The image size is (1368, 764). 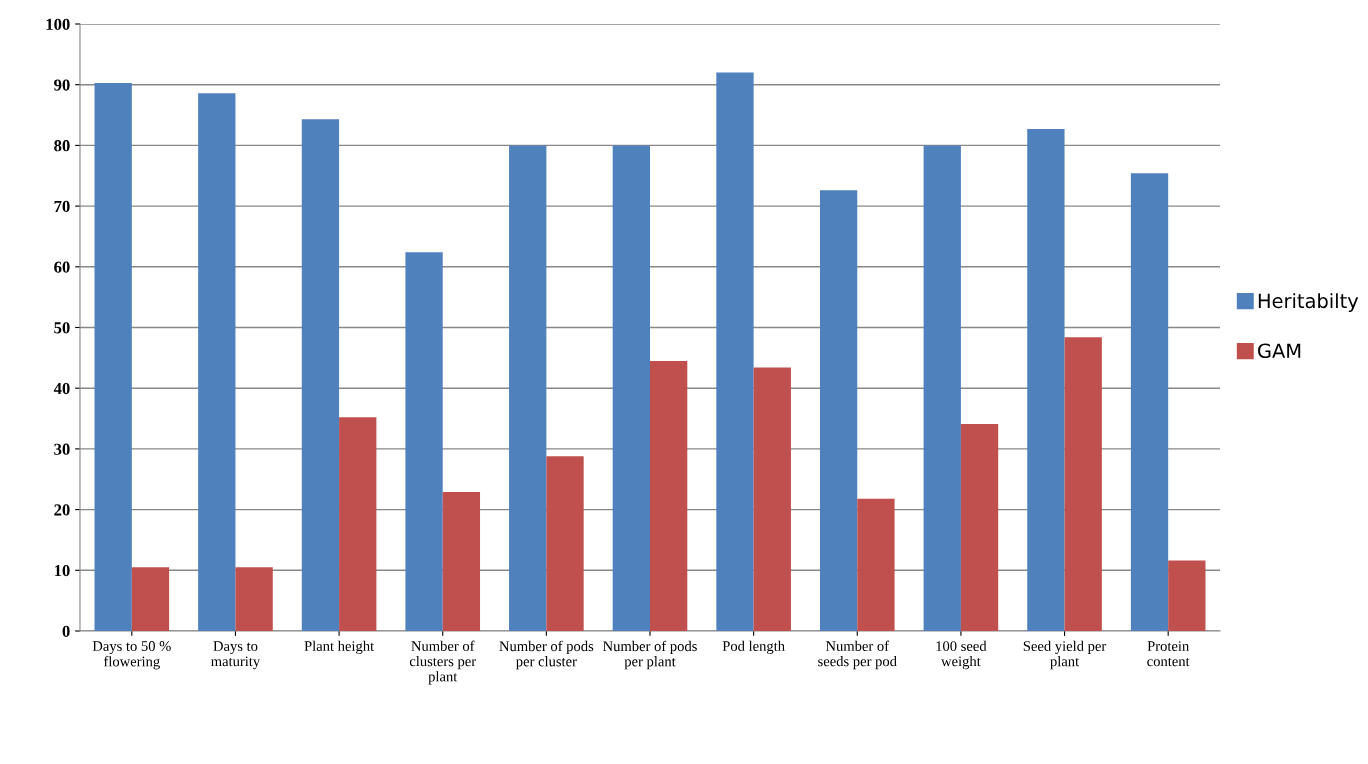 I want to click on y-tick-label: 20, so click(x=62, y=510).